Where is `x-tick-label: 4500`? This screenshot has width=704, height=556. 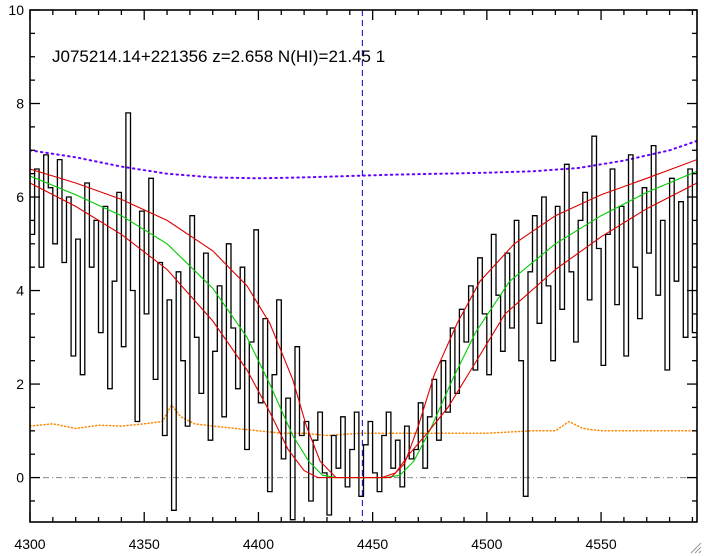
x-tick-label: 4500 is located at coordinates (486, 544).